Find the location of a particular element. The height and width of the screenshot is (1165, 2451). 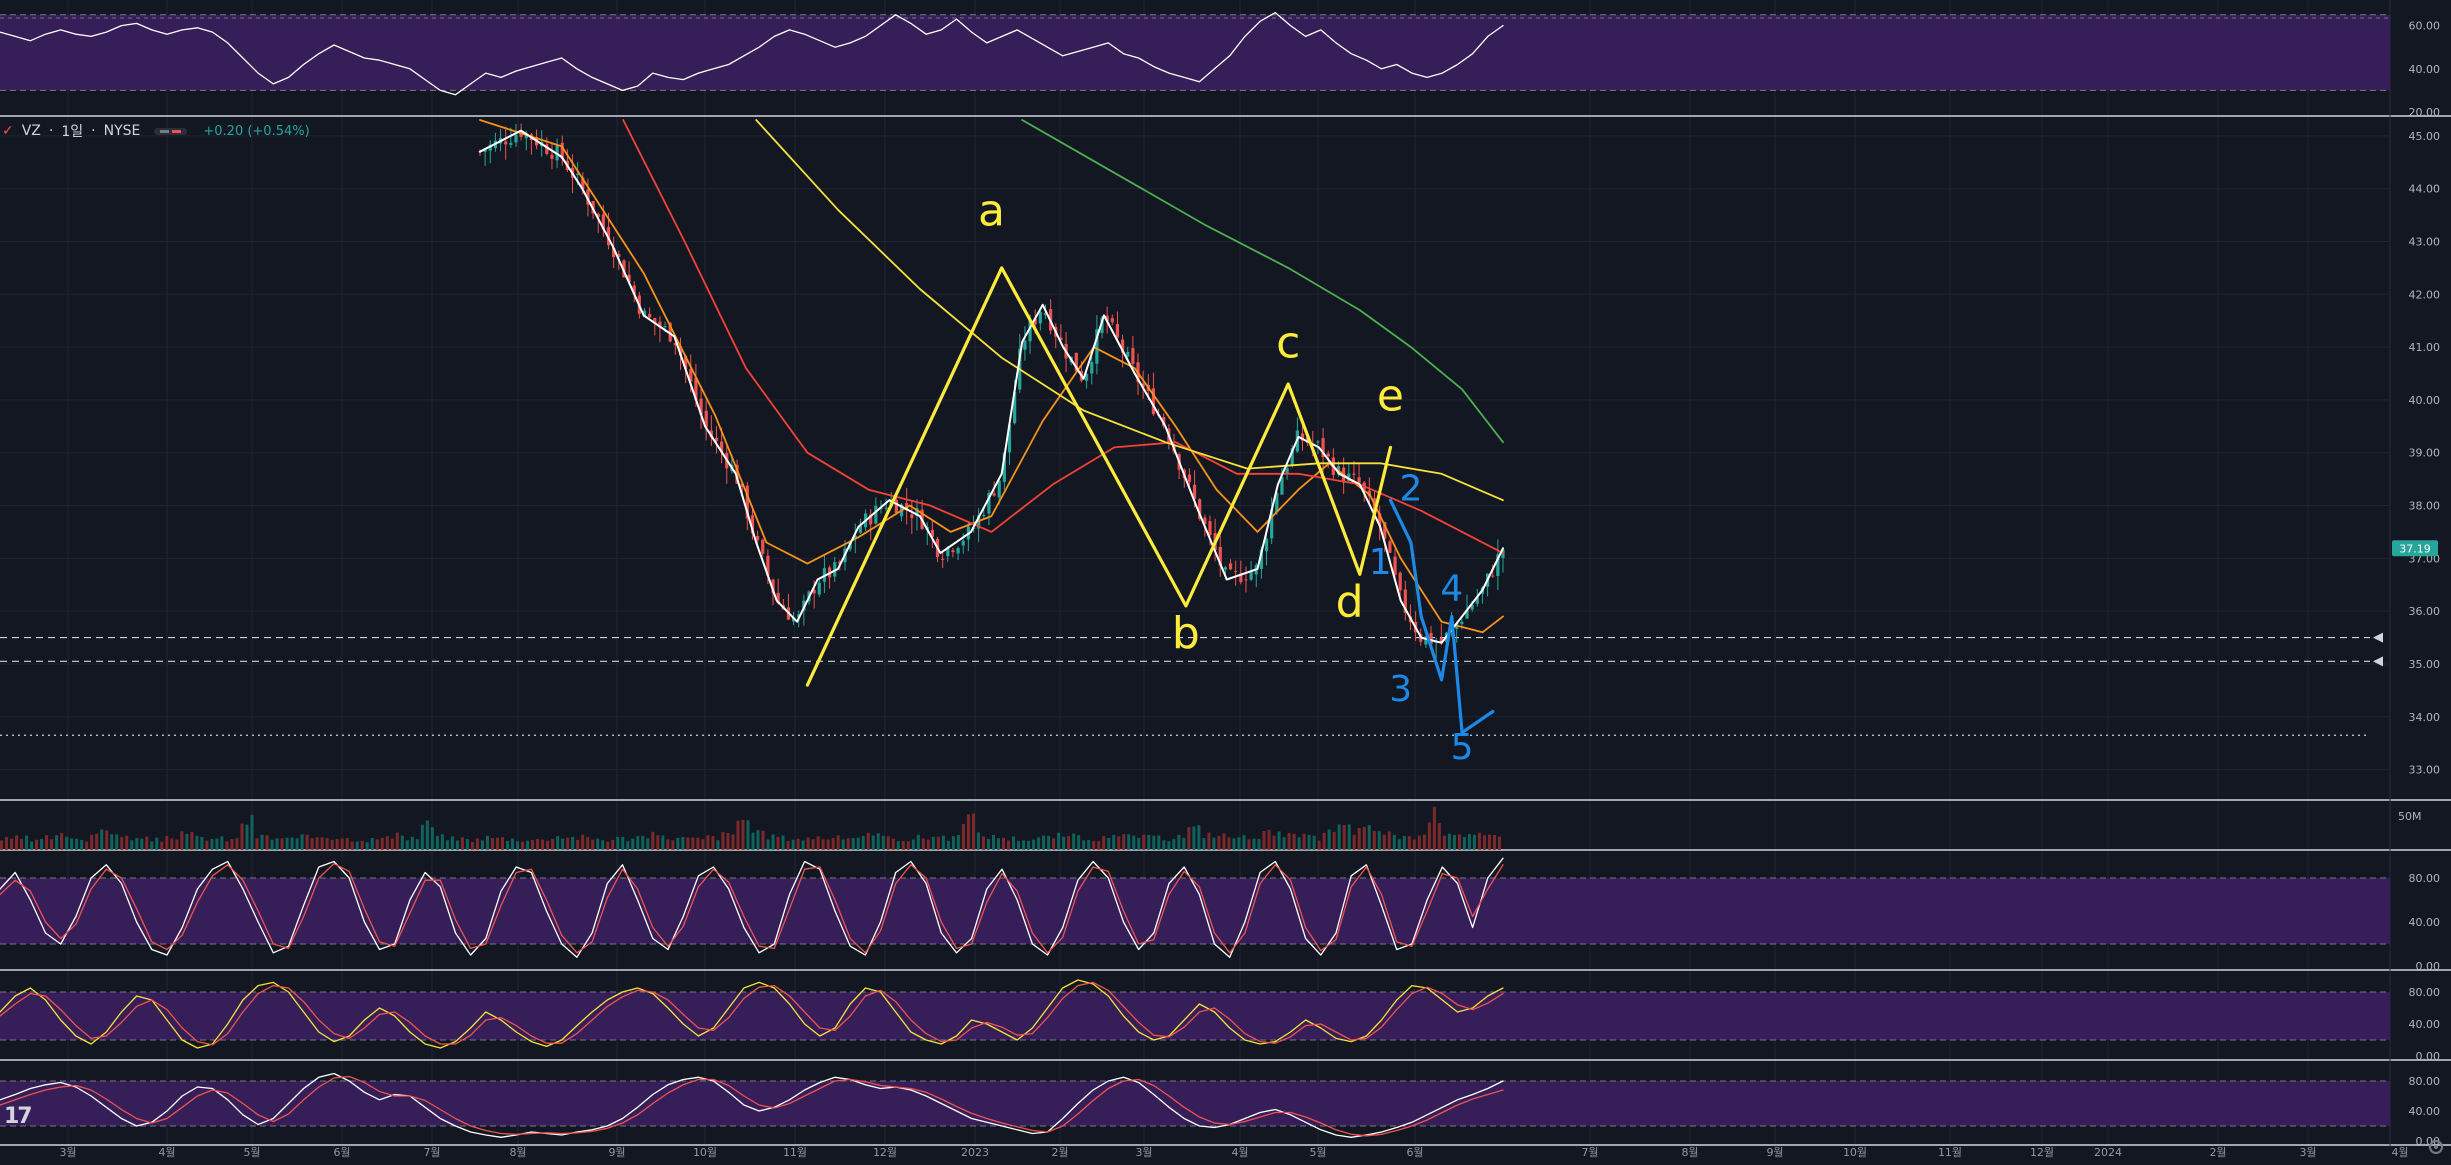

volume-tick-label: 50M is located at coordinates (2410, 816).